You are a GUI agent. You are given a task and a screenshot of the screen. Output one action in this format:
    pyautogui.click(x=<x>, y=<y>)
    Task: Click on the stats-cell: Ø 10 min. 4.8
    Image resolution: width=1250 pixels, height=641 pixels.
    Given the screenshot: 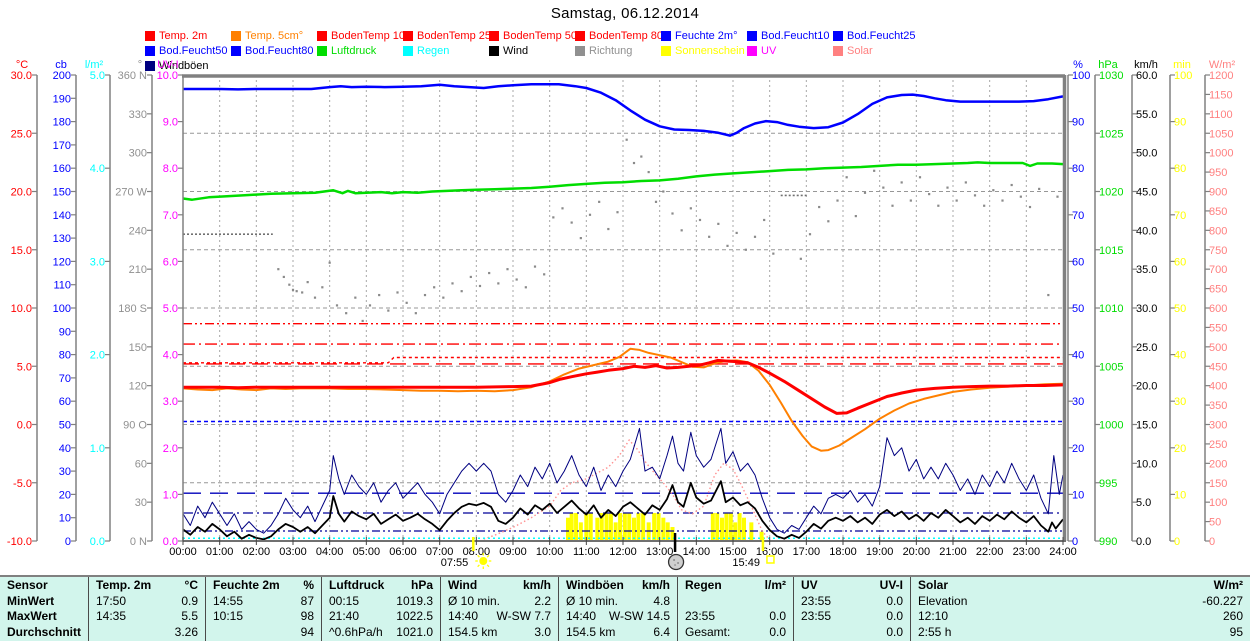 What is the action you would take?
    pyautogui.click(x=618, y=602)
    